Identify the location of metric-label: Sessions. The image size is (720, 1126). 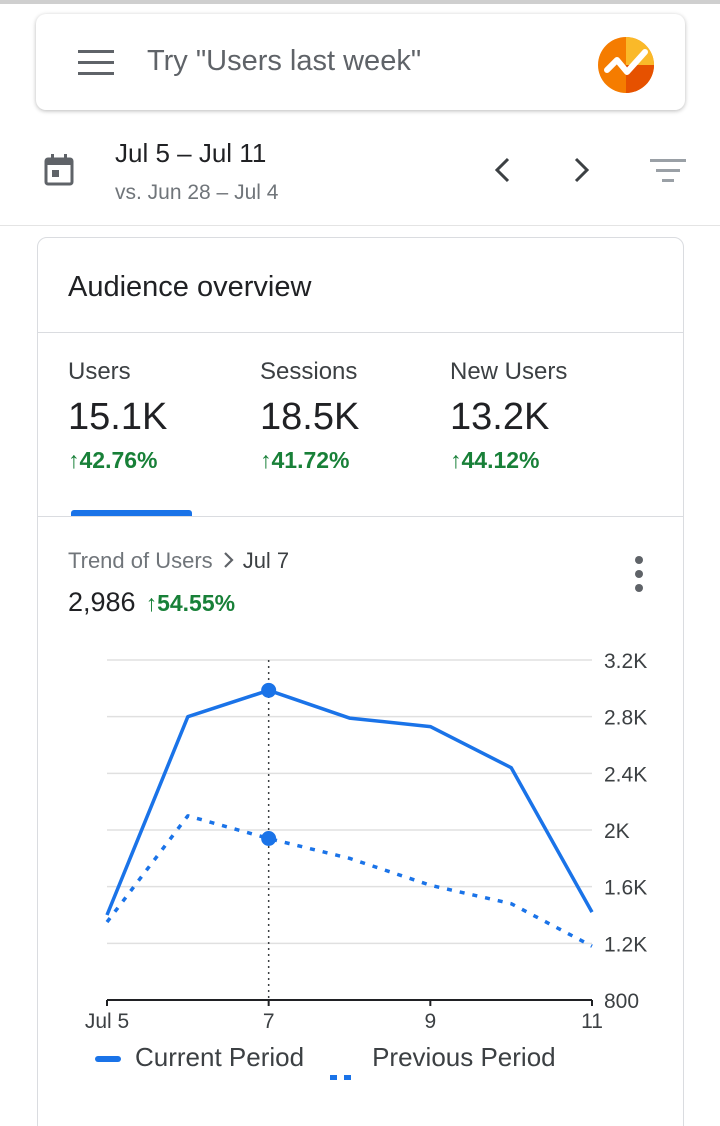
(309, 371).